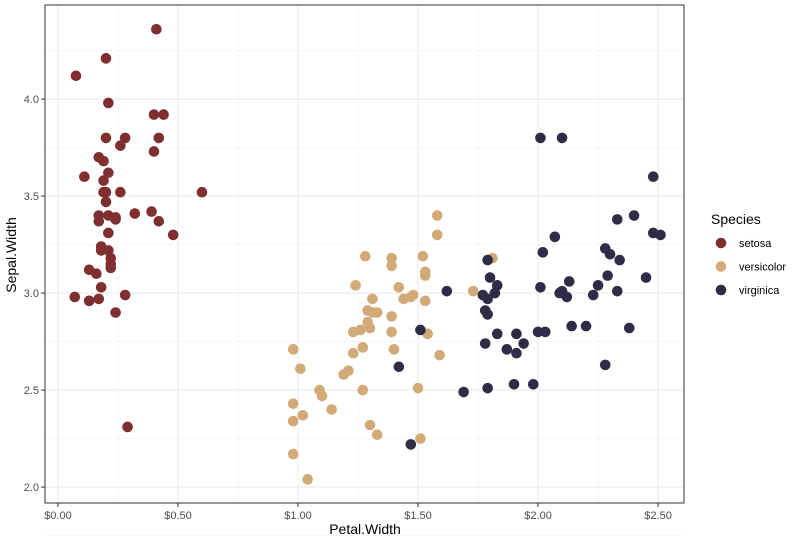  What do you see at coordinates (538, 516) in the screenshot?
I see `x-tick-label: $2.00` at bounding box center [538, 516].